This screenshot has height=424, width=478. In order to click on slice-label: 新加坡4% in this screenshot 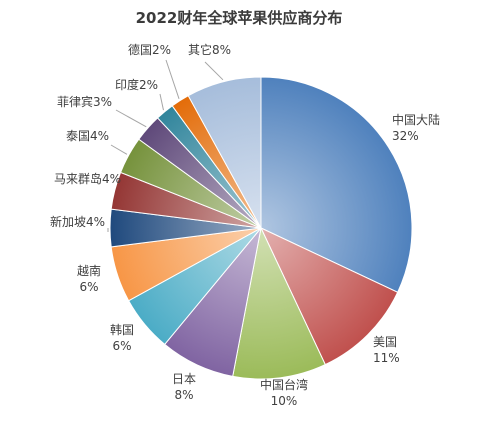, I will do `click(77, 221)`.